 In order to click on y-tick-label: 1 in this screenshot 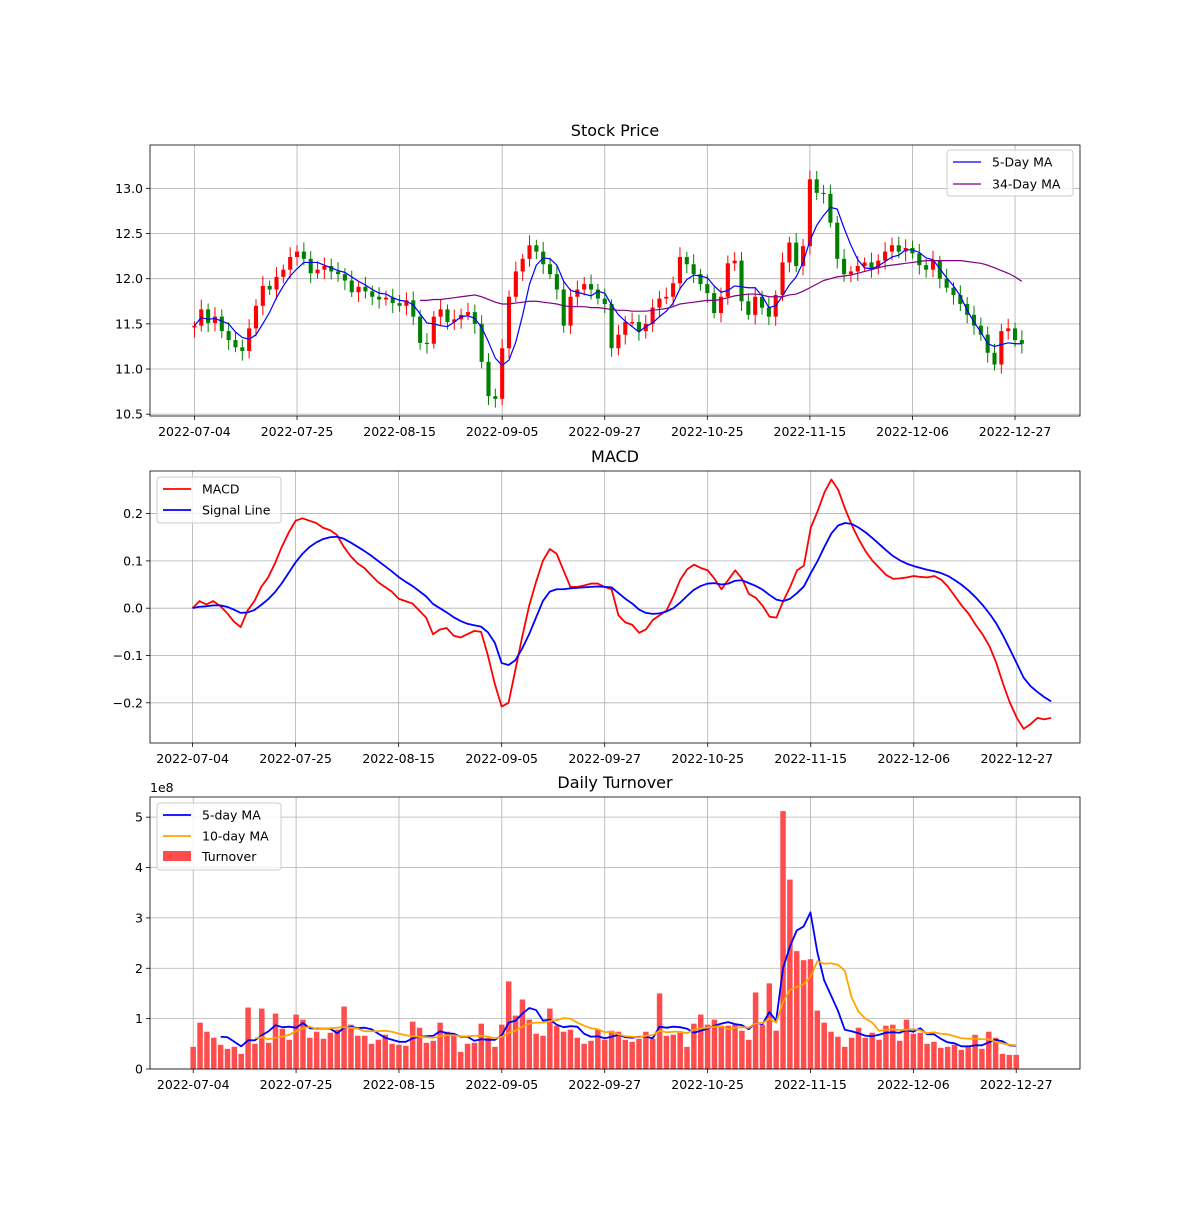, I will do `click(139, 1018)`.